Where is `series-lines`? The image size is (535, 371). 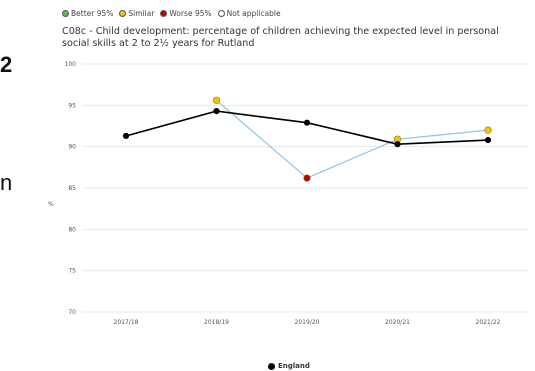 series-lines is located at coordinates (307, 139).